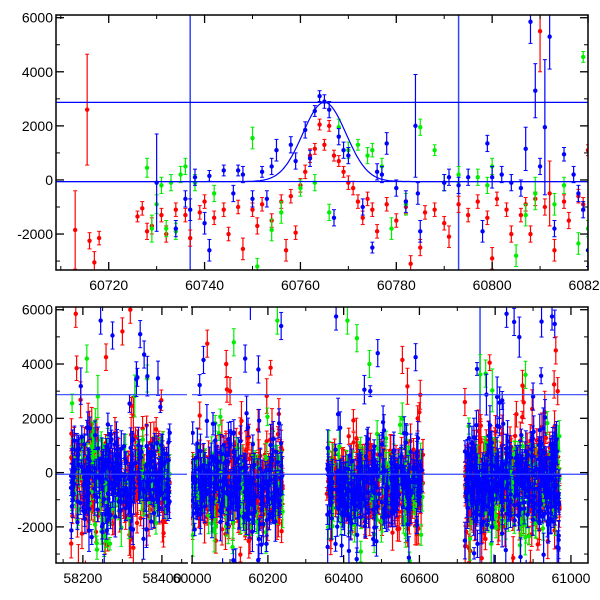 The image size is (600, 600). Describe the element at coordinates (300, 285) in the screenshot. I see `x-tick-label: 60760` at that location.